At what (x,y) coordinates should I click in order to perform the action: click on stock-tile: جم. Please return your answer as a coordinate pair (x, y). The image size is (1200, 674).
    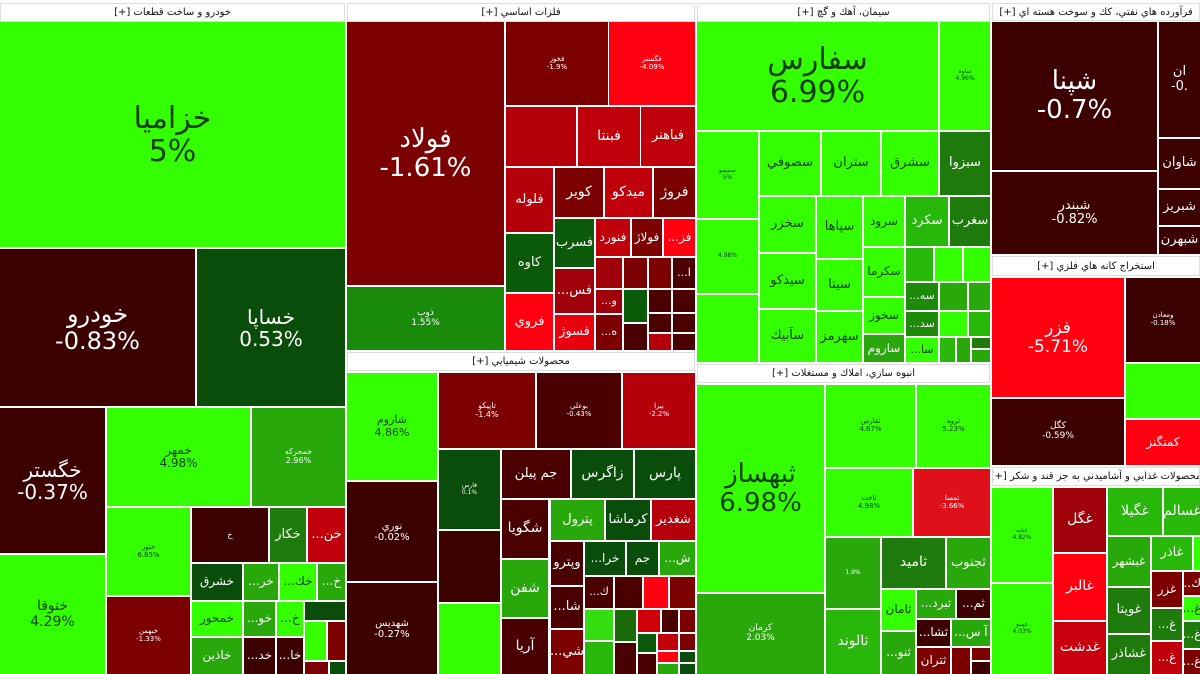
    Looking at the image, I should click on (642, 558).